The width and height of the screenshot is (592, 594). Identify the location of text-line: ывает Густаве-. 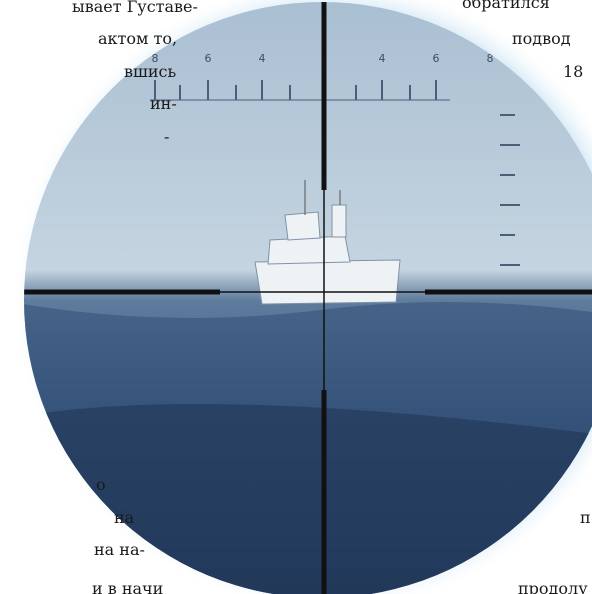
(135, 8).